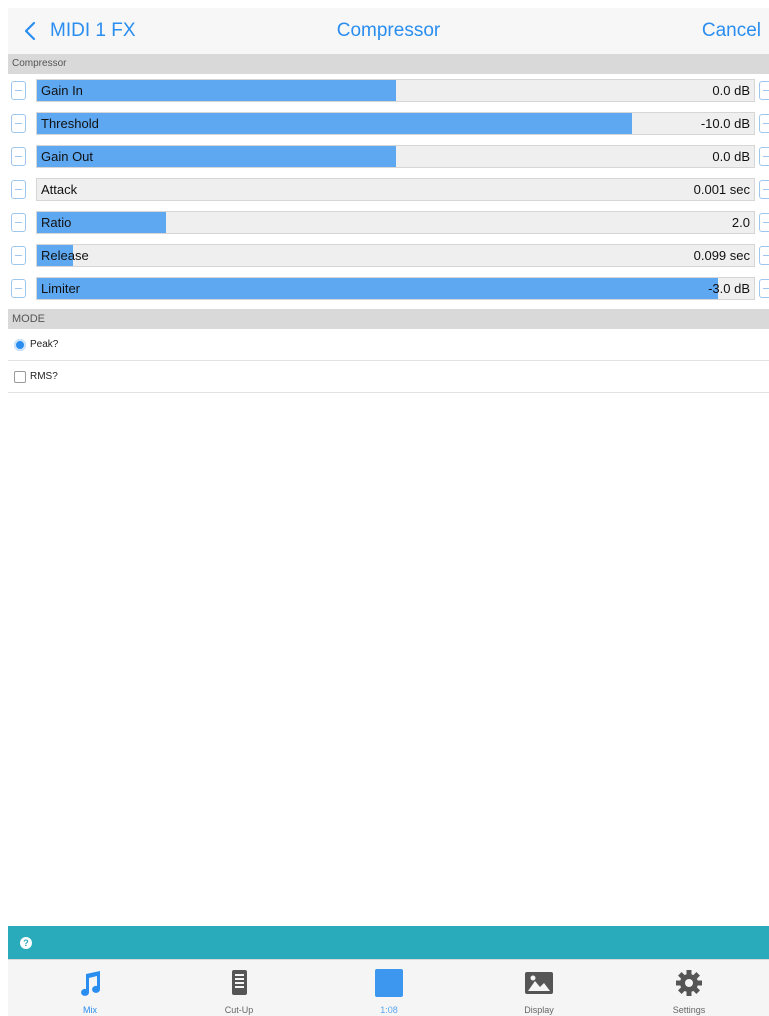 This screenshot has width=769, height=1016. I want to click on slider-value: 0.099 sec, so click(721, 255).